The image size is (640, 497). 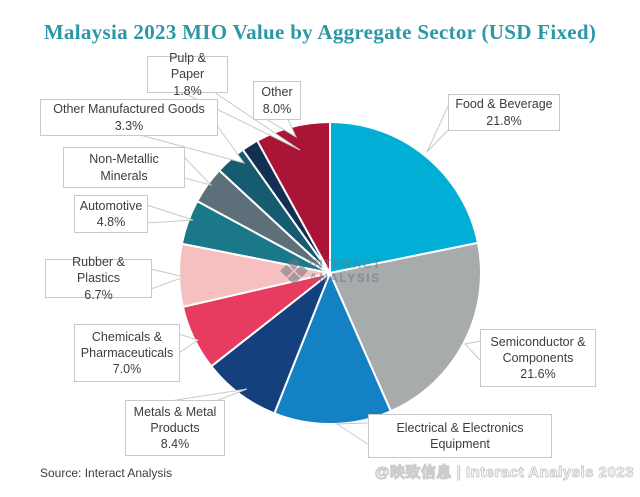 I want to click on slice-label: Other Manufactured Goods, so click(x=129, y=109).